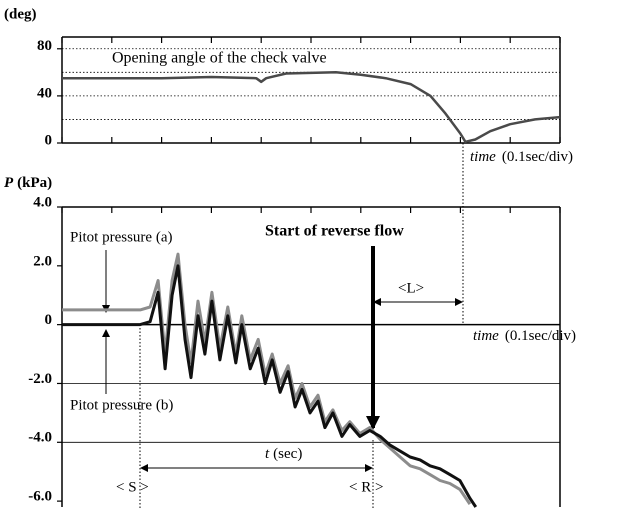 This screenshot has width=626, height=508. I want to click on y-axis-unit: (kPa), so click(34, 183).